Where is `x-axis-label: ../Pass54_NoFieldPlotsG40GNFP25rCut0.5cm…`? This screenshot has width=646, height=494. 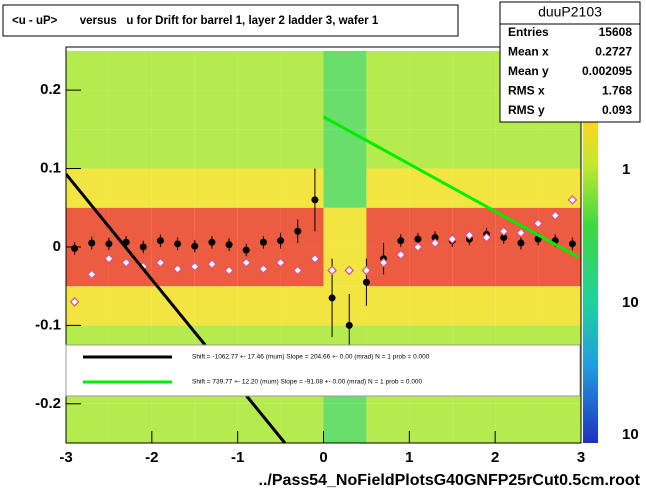
x-axis-label: ../Pass54_NoFieldPlotsG40GNFP25rCut0.5cm… is located at coordinates (450, 480).